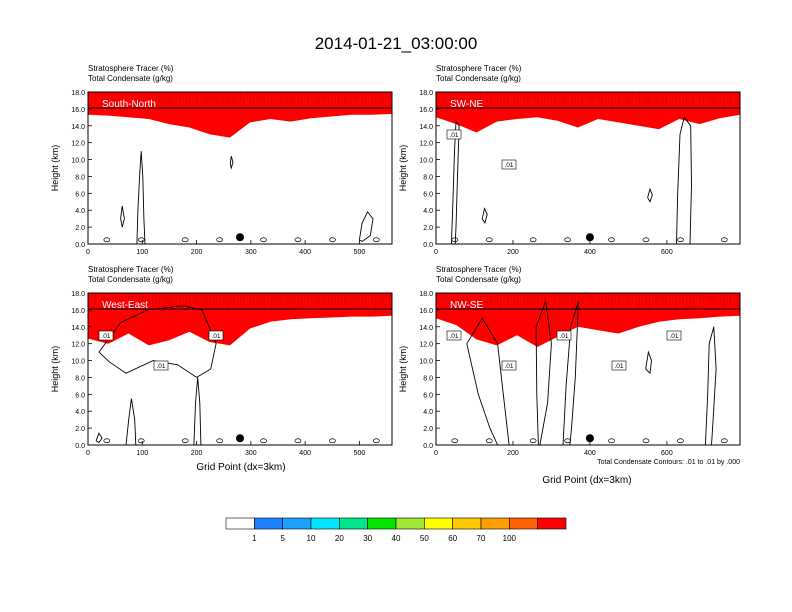 The height and width of the screenshot is (612, 792). I want to click on cloud-outline-main, so click(157, 341).